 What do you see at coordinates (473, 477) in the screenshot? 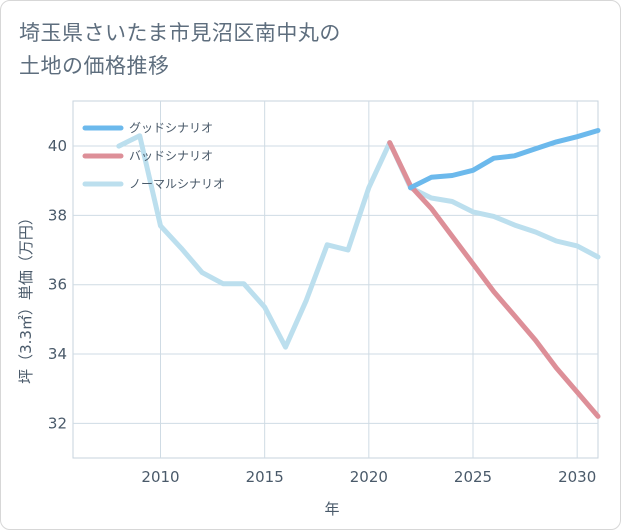
I see `x-tick-label: 2025` at bounding box center [473, 477].